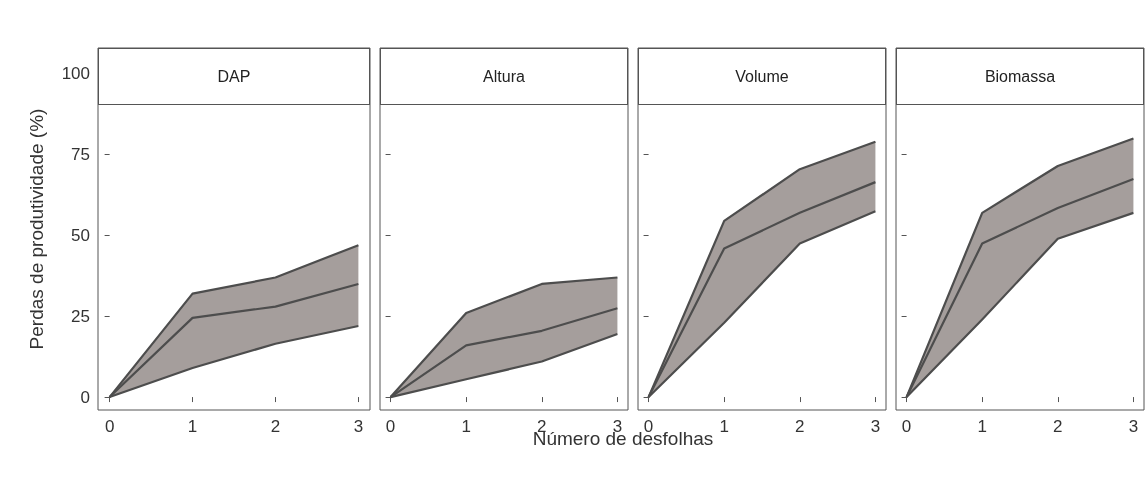 The image size is (1148, 479). Describe the element at coordinates (85, 397) in the screenshot. I see `y-tick-label: 0` at that location.